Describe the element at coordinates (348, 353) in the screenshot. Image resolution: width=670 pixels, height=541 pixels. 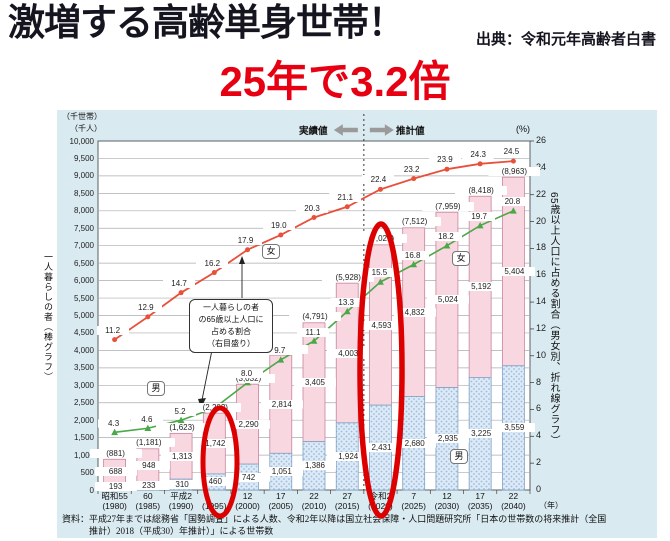
I see `bar-female-value: 4,003` at that location.